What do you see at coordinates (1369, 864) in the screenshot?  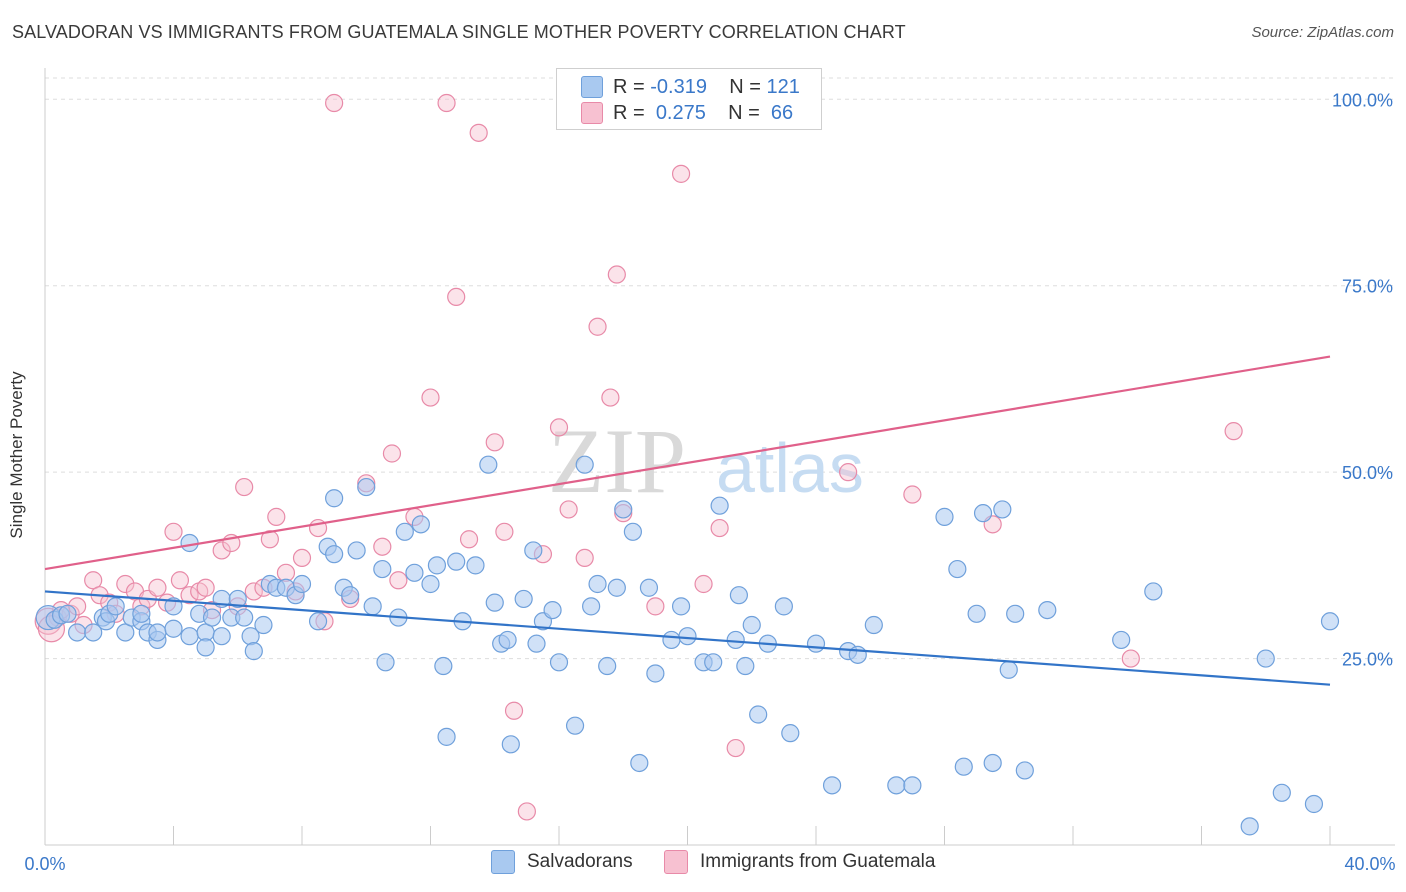 I see `x-tick-label: 40.0%` at bounding box center [1369, 864].